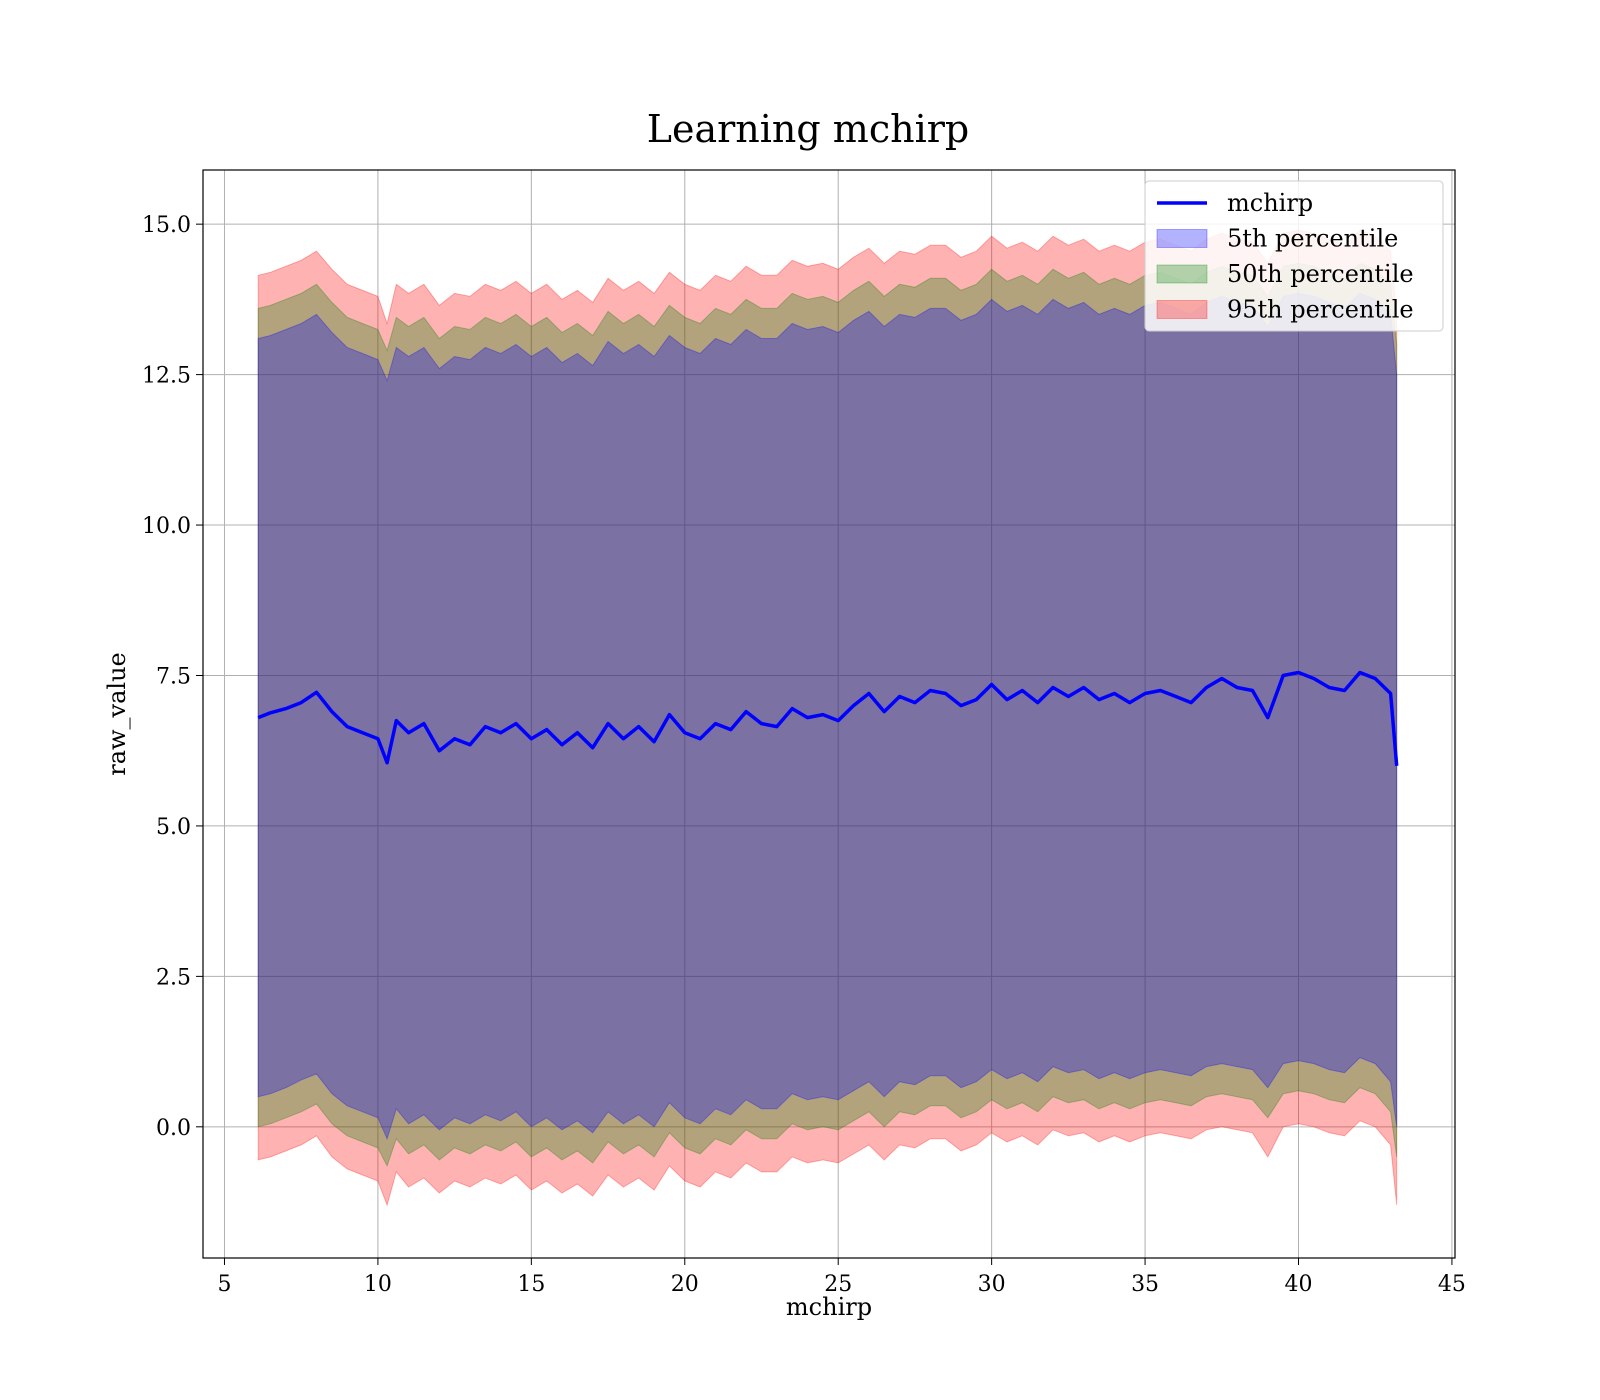 The width and height of the screenshot is (1600, 1400). I want to click on legend-label: 5th percentile, so click(1312, 239).